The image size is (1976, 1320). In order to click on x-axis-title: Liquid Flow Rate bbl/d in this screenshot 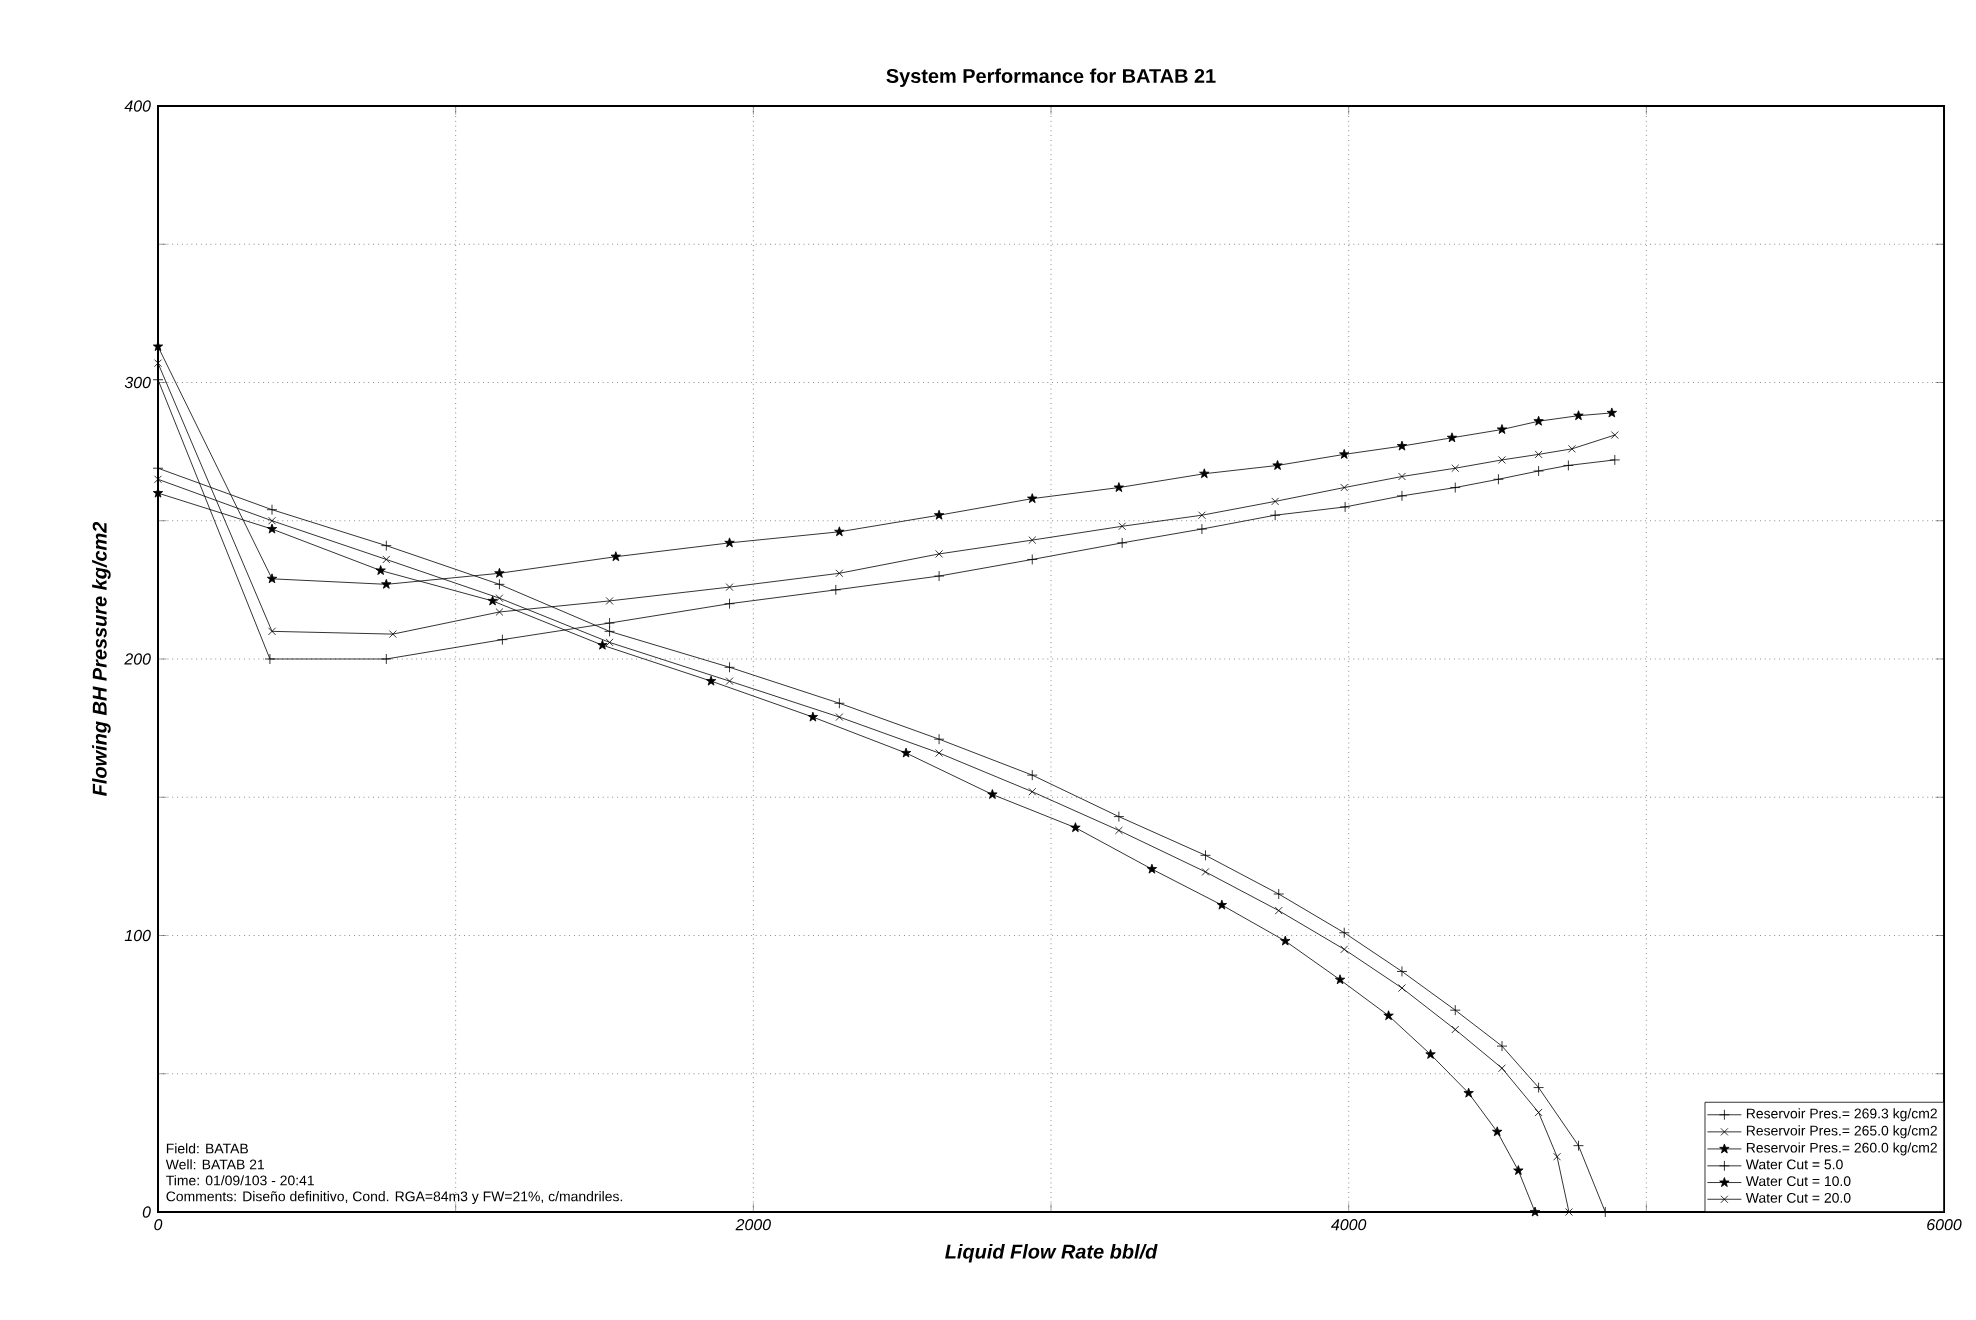, I will do `click(1051, 1253)`.